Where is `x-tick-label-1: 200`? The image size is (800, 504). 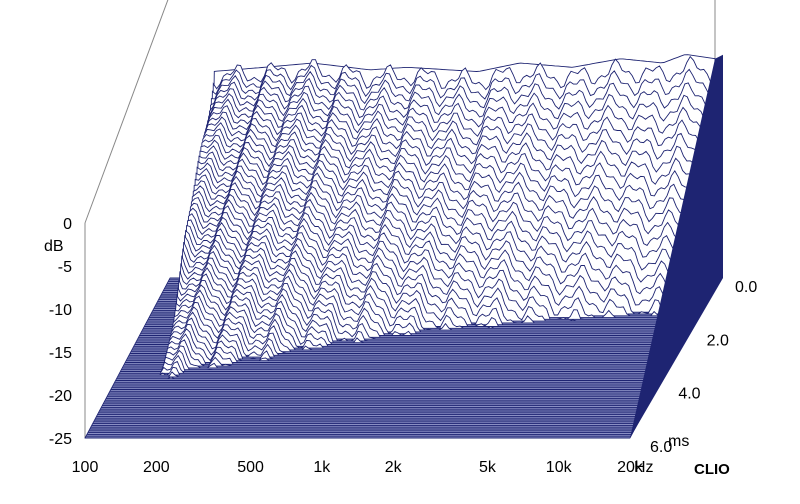
x-tick-label-1: 200 is located at coordinates (156, 467).